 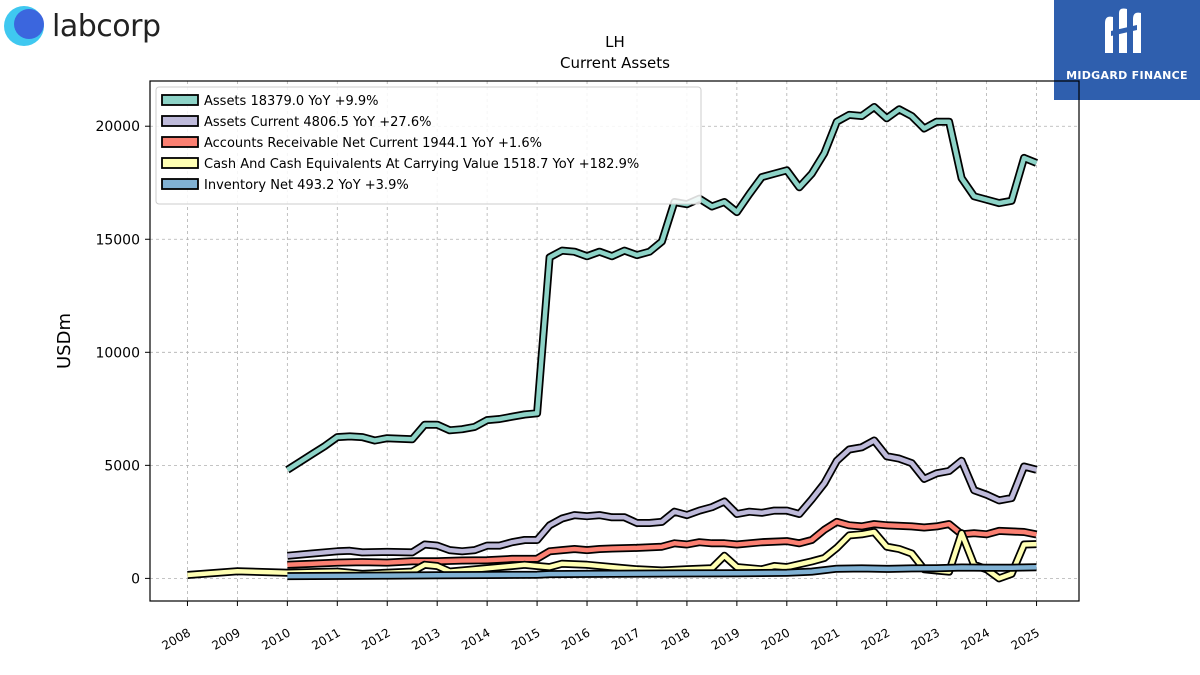 What do you see at coordinates (425, 638) in the screenshot?
I see `x-tick-label: 2013` at bounding box center [425, 638].